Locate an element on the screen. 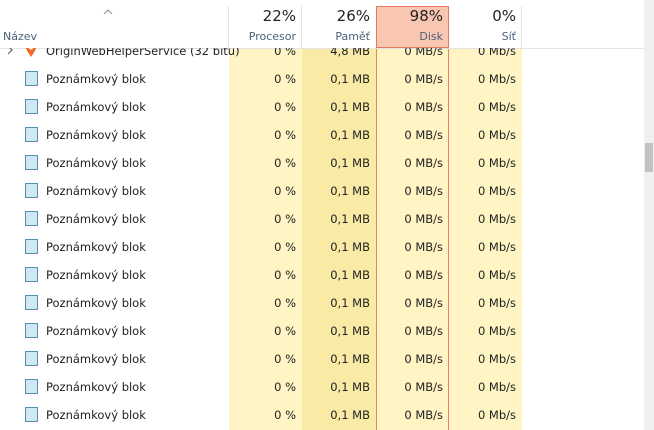 This screenshot has width=654, height=430. column-label: Síť is located at coordinates (508, 36).